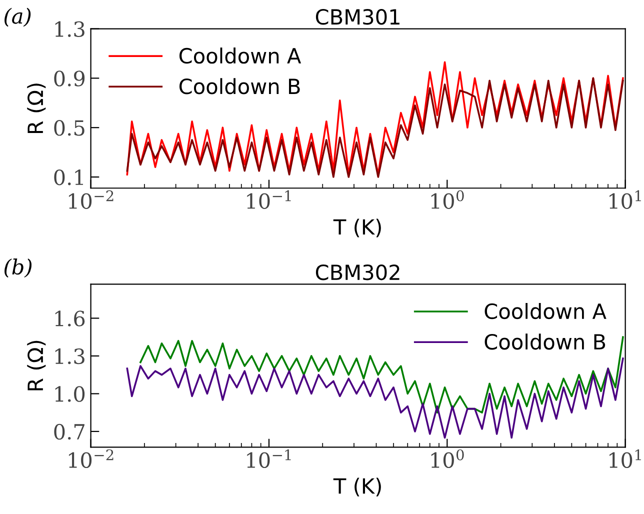 The height and width of the screenshot is (514, 644). I want to click on y-tick-label: 0.5, so click(69, 128).